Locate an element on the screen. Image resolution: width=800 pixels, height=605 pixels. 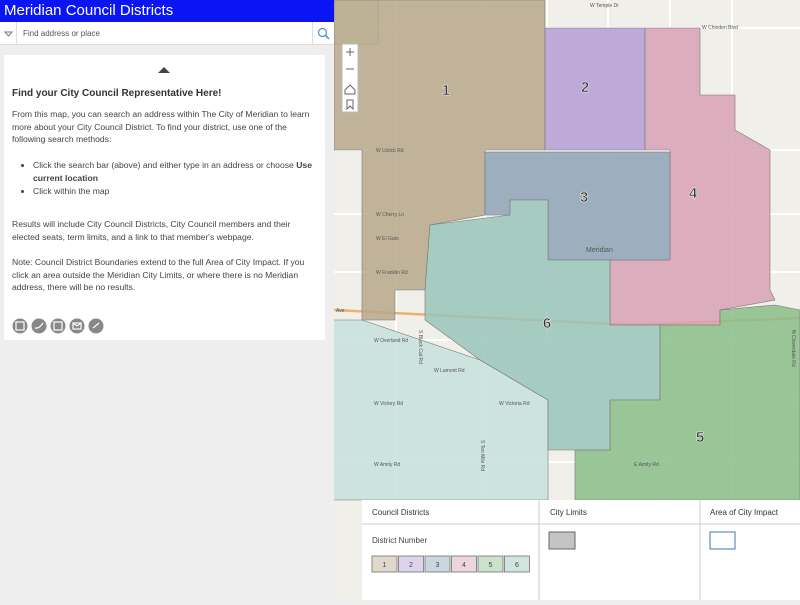
swatch-label: 6 is located at coordinates (517, 565).